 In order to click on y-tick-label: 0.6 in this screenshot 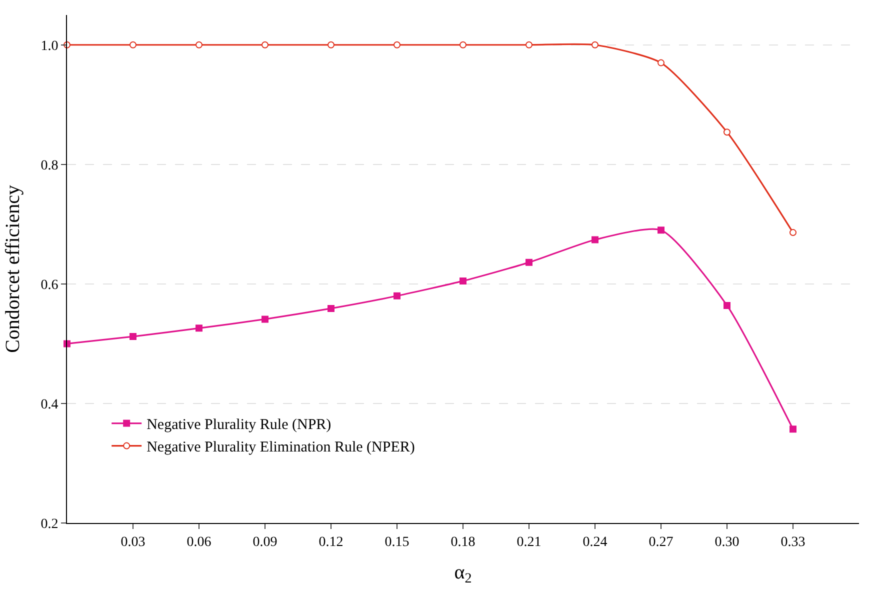, I will do `click(49, 285)`.